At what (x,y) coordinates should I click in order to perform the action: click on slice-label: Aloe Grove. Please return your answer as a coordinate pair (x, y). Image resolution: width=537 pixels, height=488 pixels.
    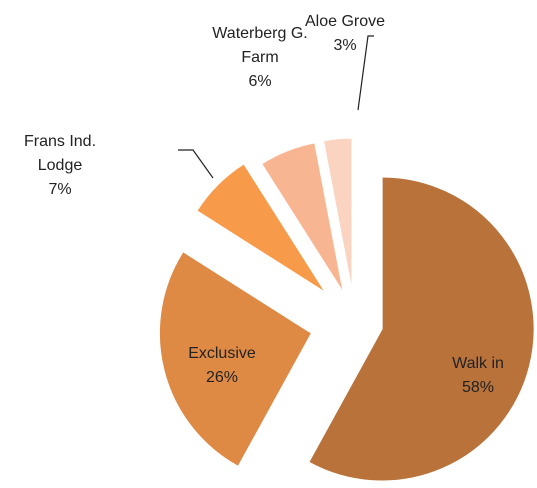
    Looking at the image, I should click on (345, 21).